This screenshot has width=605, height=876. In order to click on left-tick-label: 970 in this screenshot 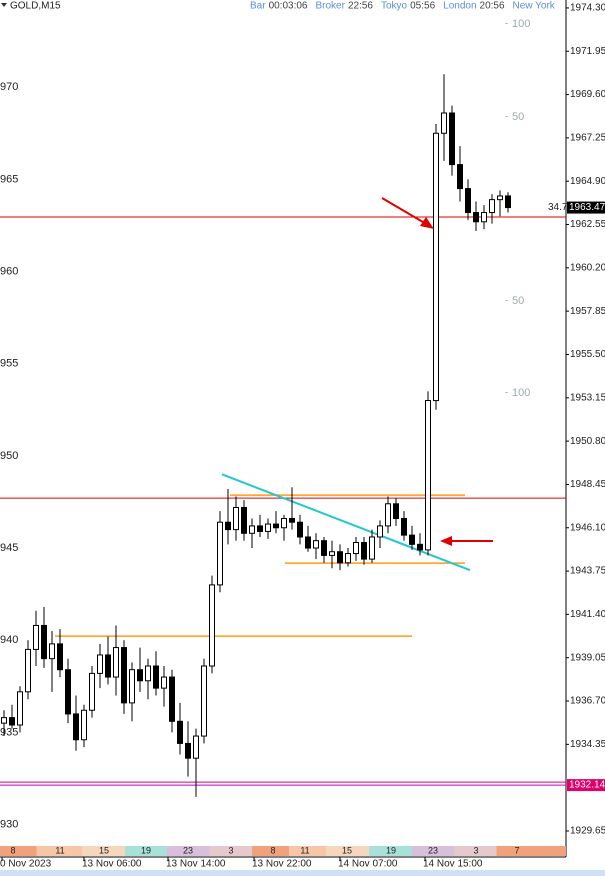, I will do `click(9, 87)`.